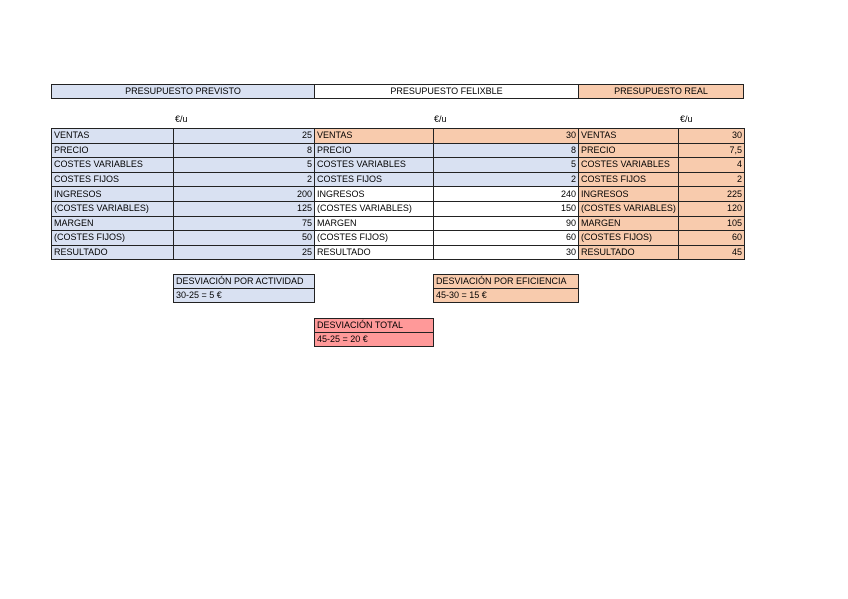 Image resolution: width=848 pixels, height=599 pixels. I want to click on unit-label-real: €/u, so click(686, 119).